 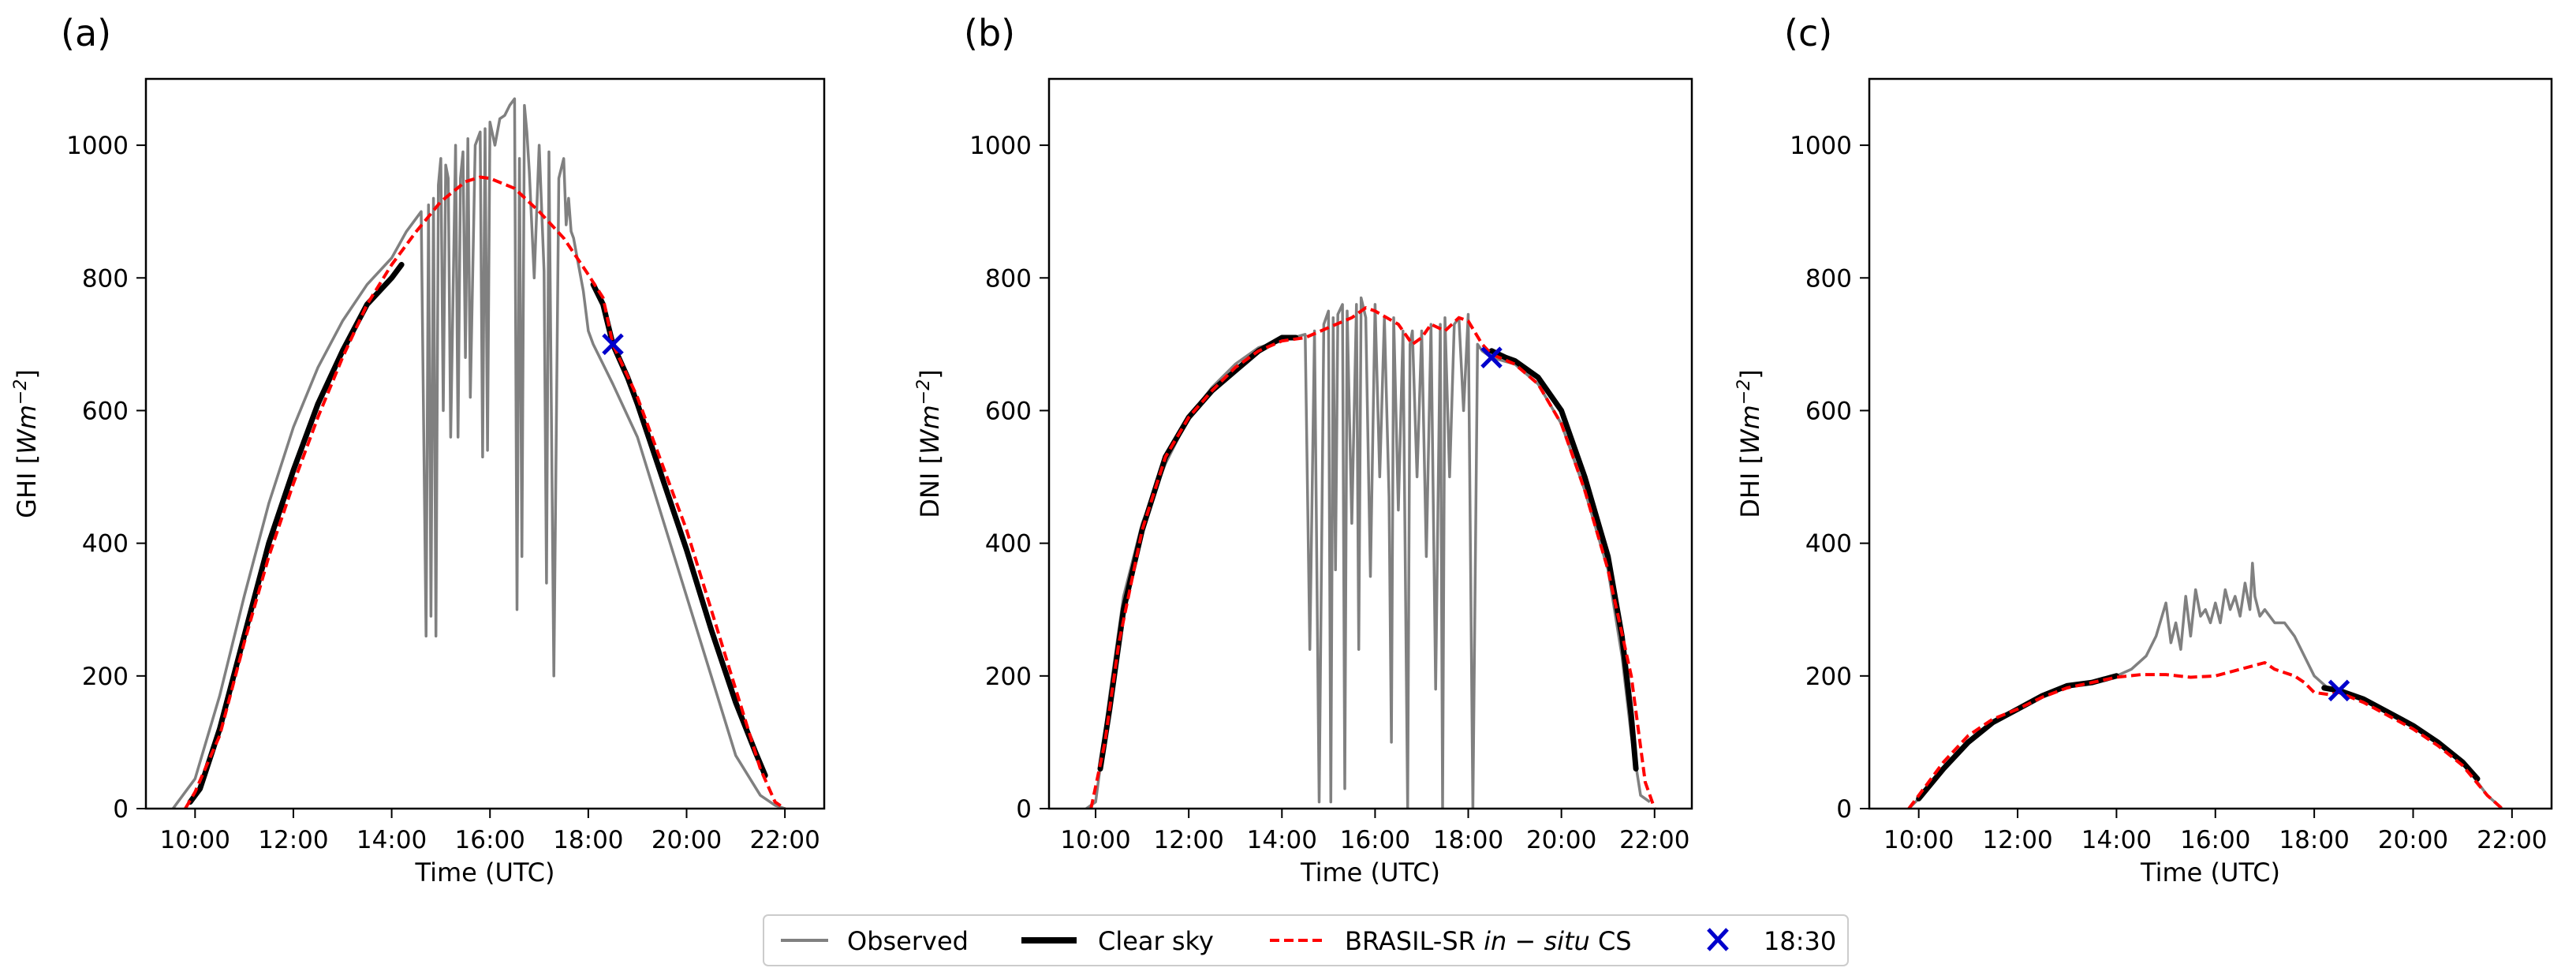 What do you see at coordinates (1750, 486) in the screenshot?
I see `panel-c-ylabel-main: DHI [` at bounding box center [1750, 486].